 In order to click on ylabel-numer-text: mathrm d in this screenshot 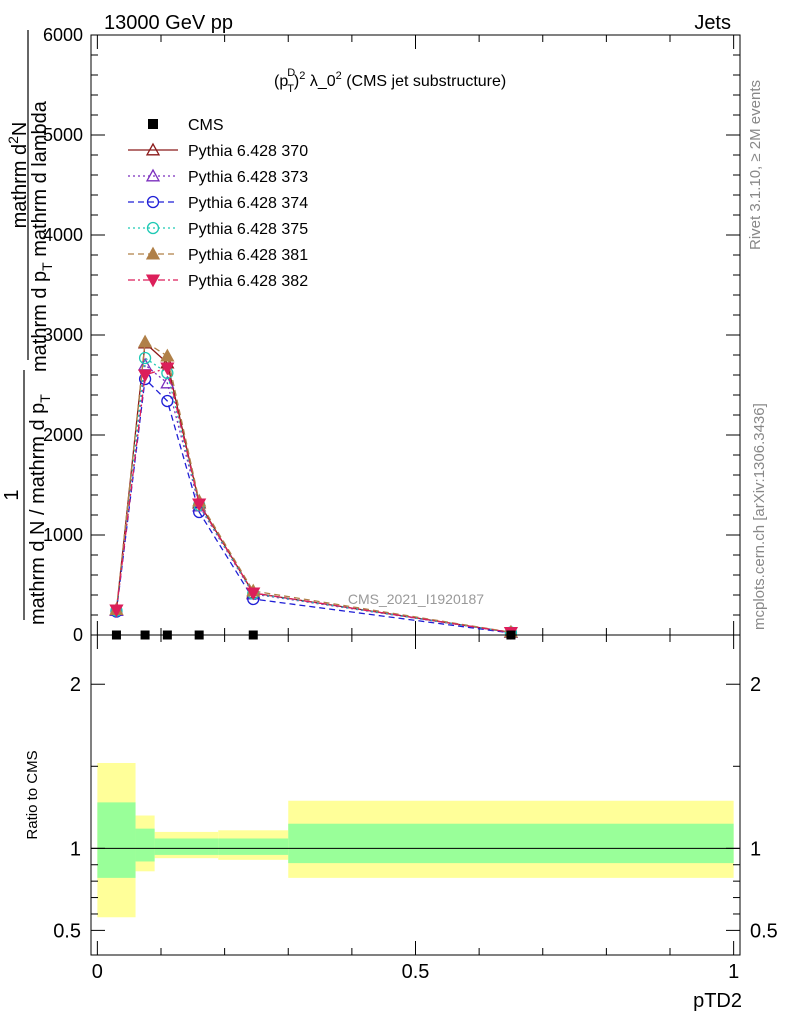, I will do `click(20, 186)`.